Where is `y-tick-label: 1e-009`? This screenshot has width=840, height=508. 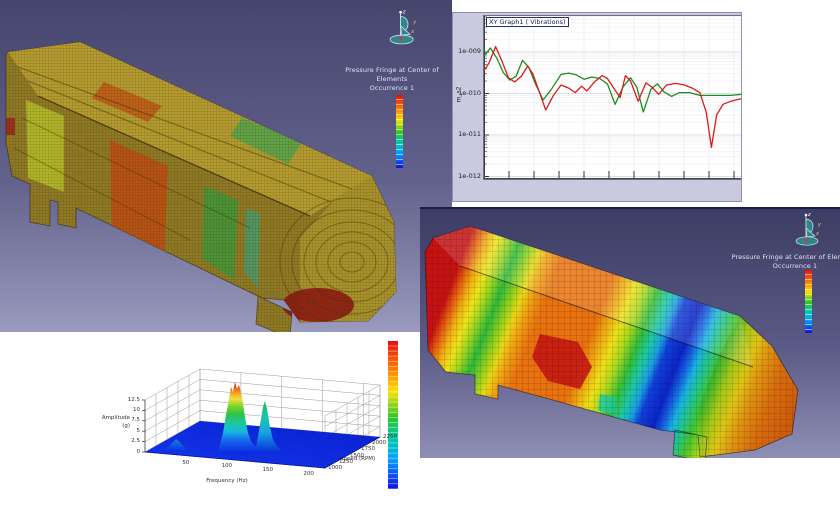 y-tick-label: 1e-009 is located at coordinates (469, 51).